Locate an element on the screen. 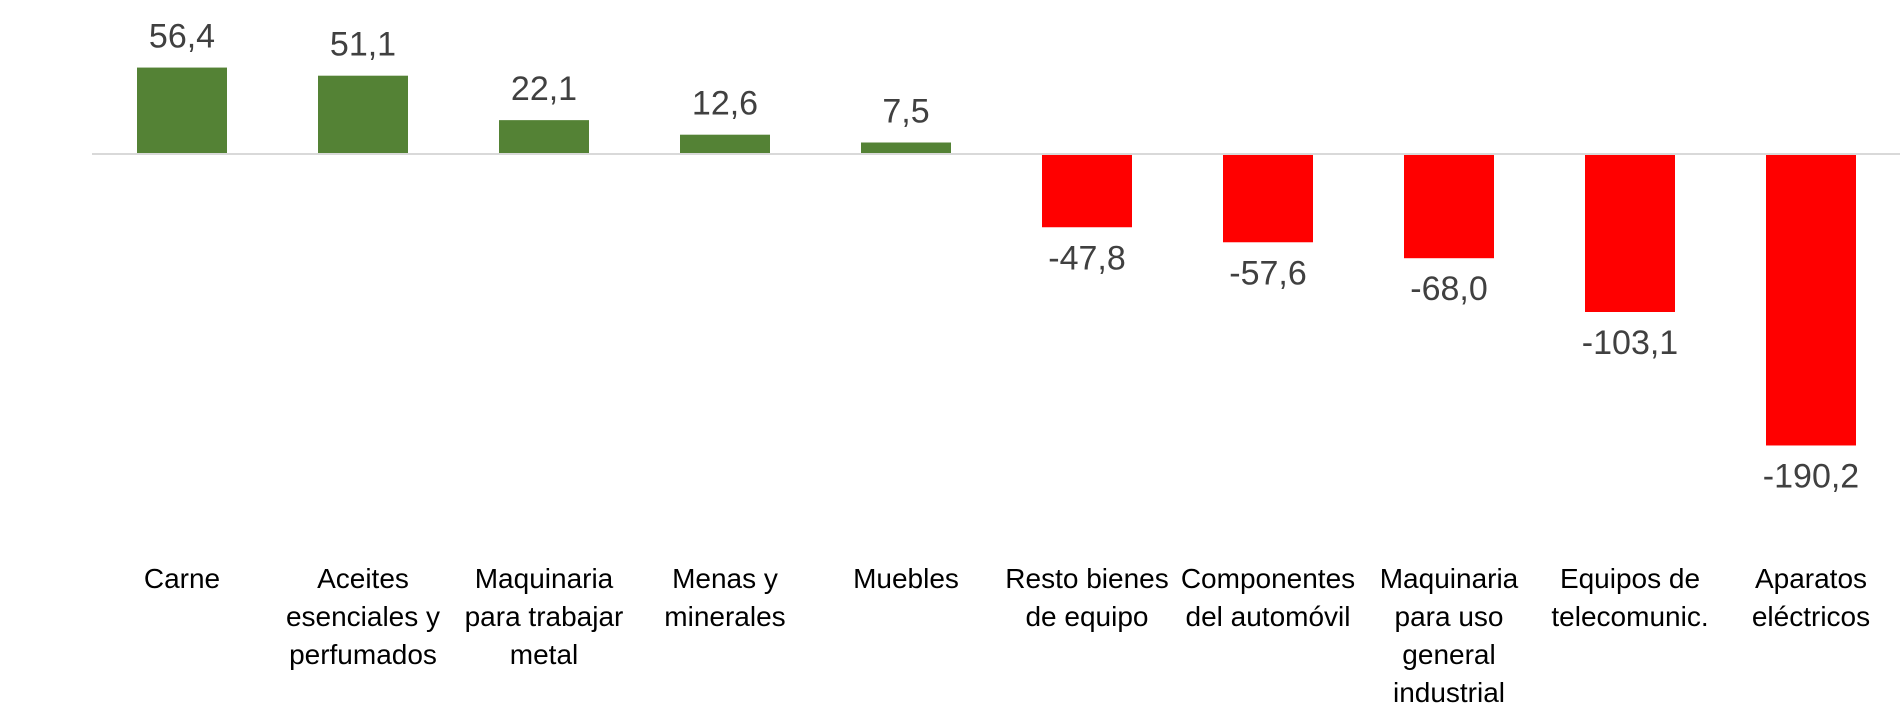 This screenshot has width=1900, height=716. value-label-8: -103,1 is located at coordinates (1630, 343).